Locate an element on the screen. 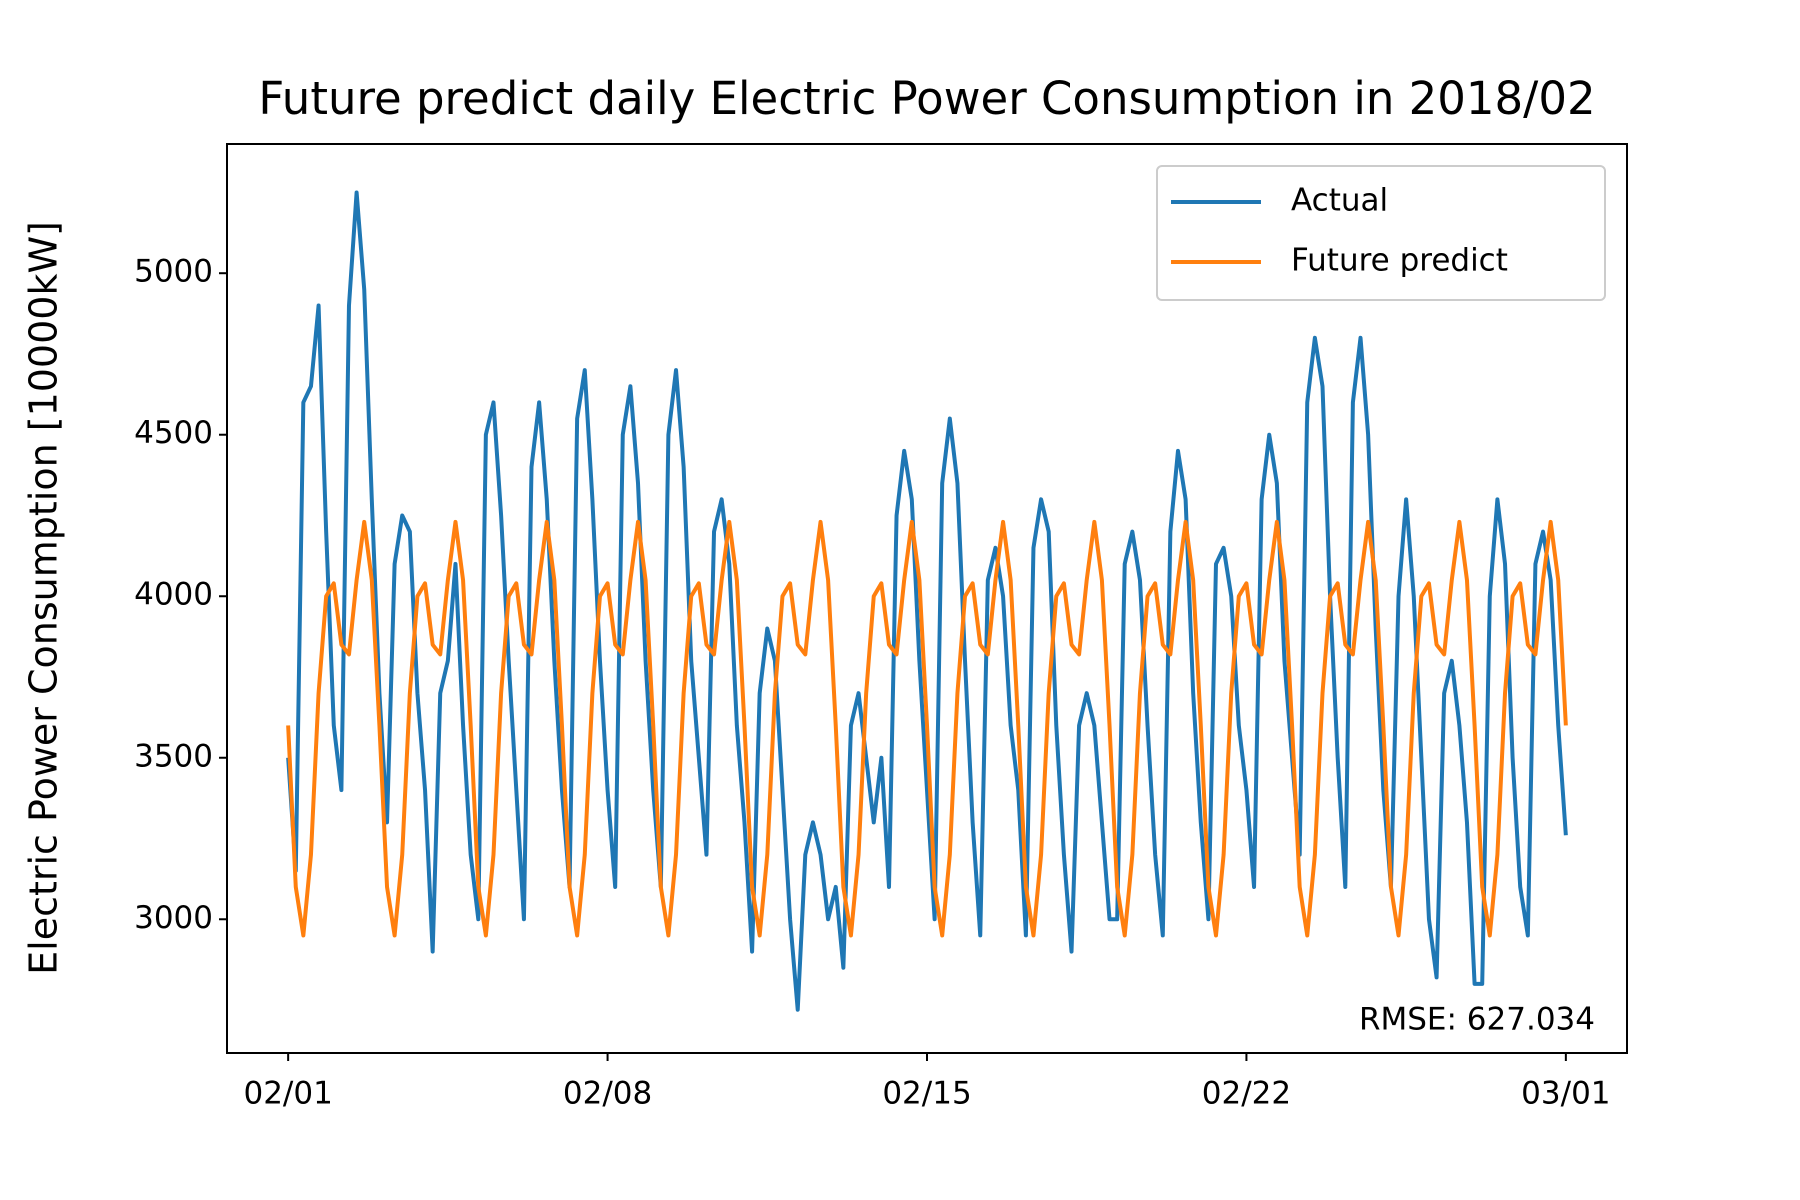 The image size is (1800, 1200). legend-box is located at coordinates (1381, 233).